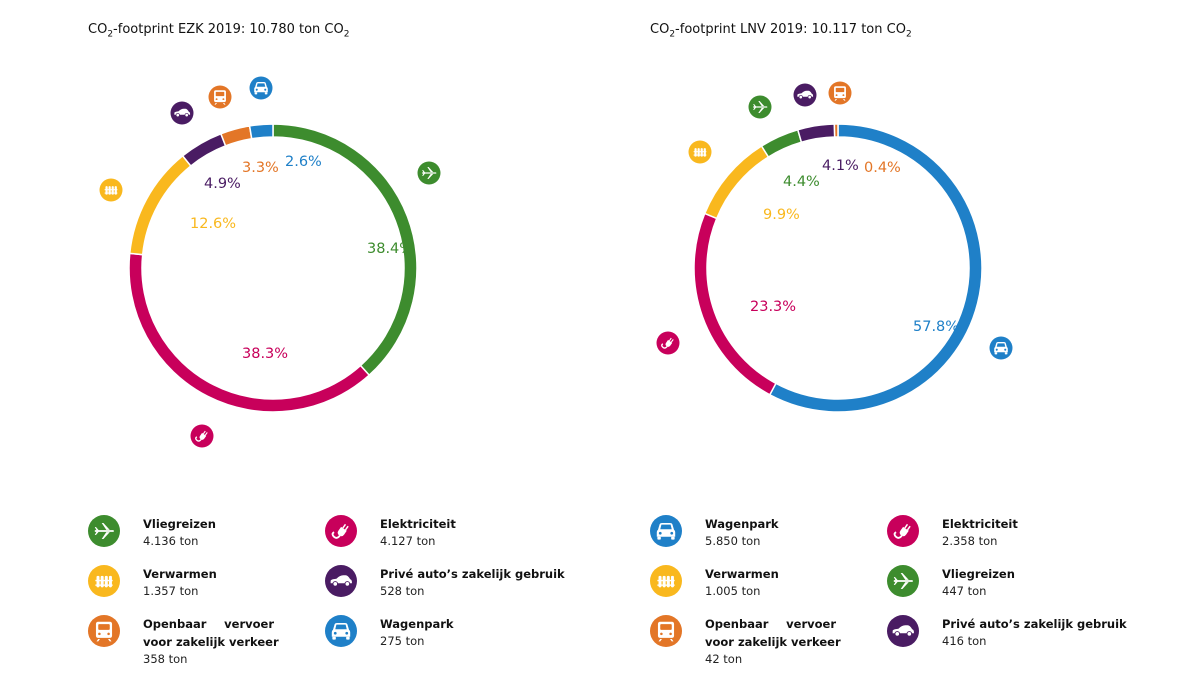 This screenshot has height=696, width=1197. What do you see at coordinates (964, 591) in the screenshot?
I see `legend-value: 447 ton` at bounding box center [964, 591].